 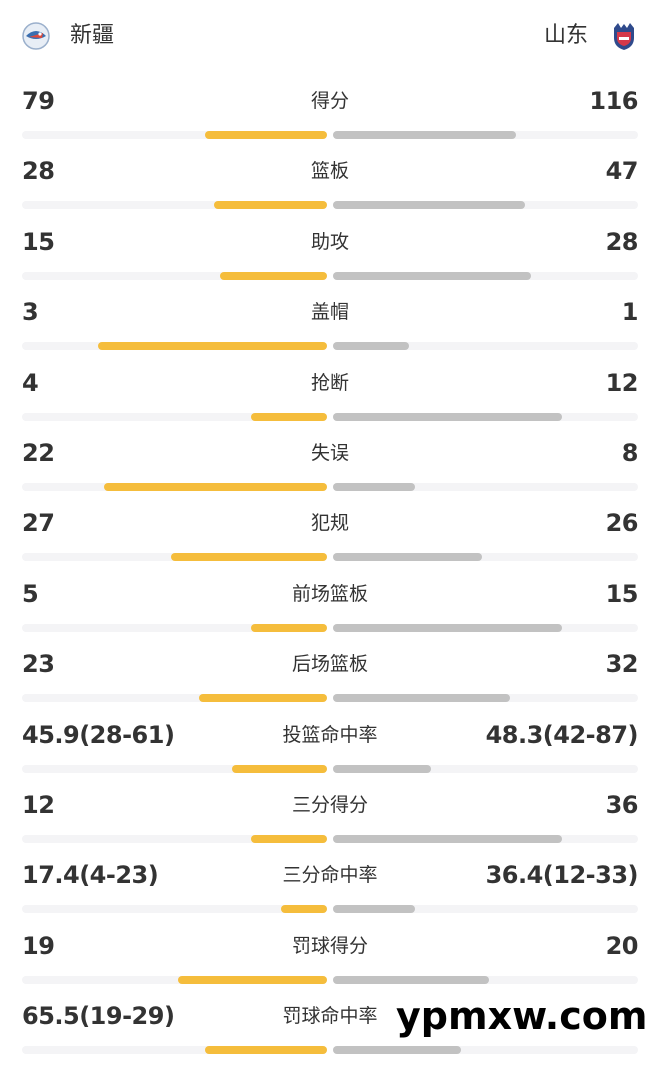 What do you see at coordinates (329, 593) in the screenshot?
I see `stat-label: 前场篮板` at bounding box center [329, 593].